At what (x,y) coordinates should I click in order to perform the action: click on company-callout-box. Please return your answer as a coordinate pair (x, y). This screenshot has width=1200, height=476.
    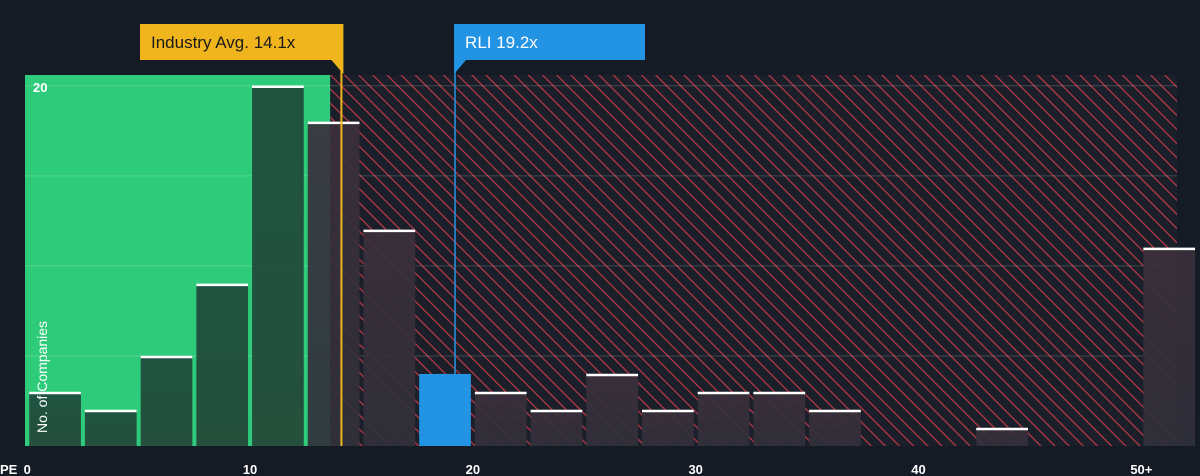
    Looking at the image, I should click on (549, 49).